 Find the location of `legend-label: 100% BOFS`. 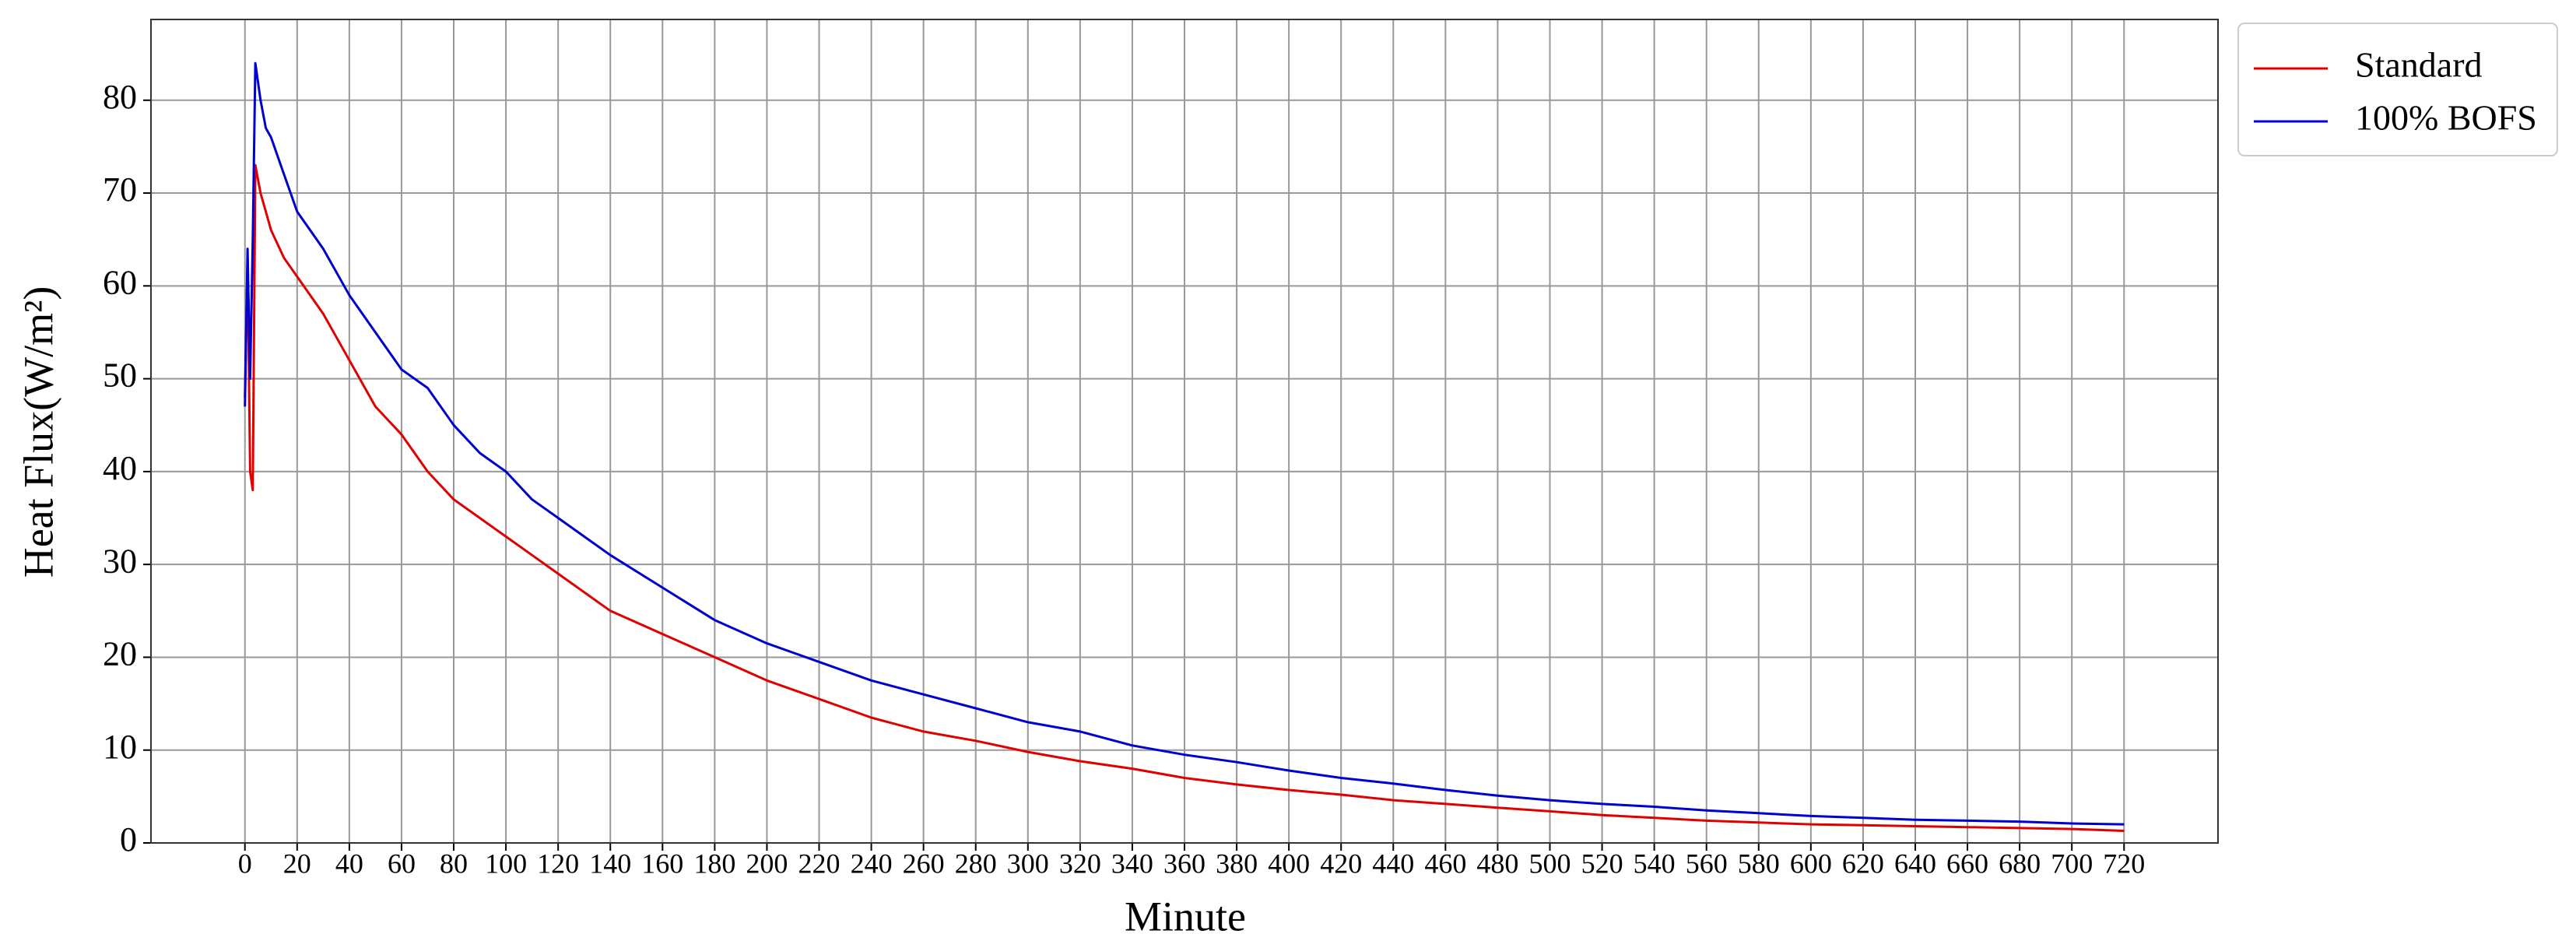

legend-label: 100% BOFS is located at coordinates (2446, 118).